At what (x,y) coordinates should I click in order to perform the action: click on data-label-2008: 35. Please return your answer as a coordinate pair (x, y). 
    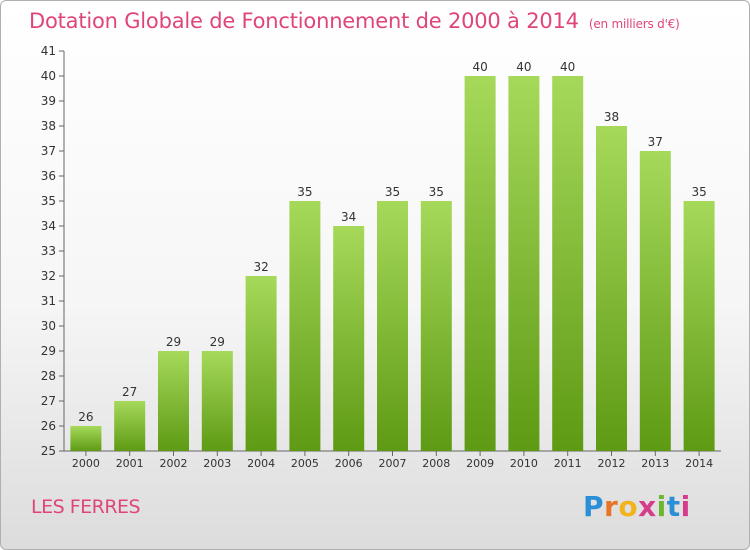
    Looking at the image, I should click on (436, 192).